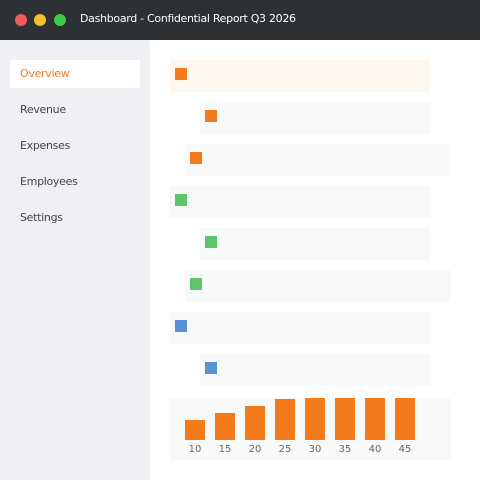  Describe the element at coordinates (285, 449) in the screenshot. I see `x-tick-label: 25` at that location.